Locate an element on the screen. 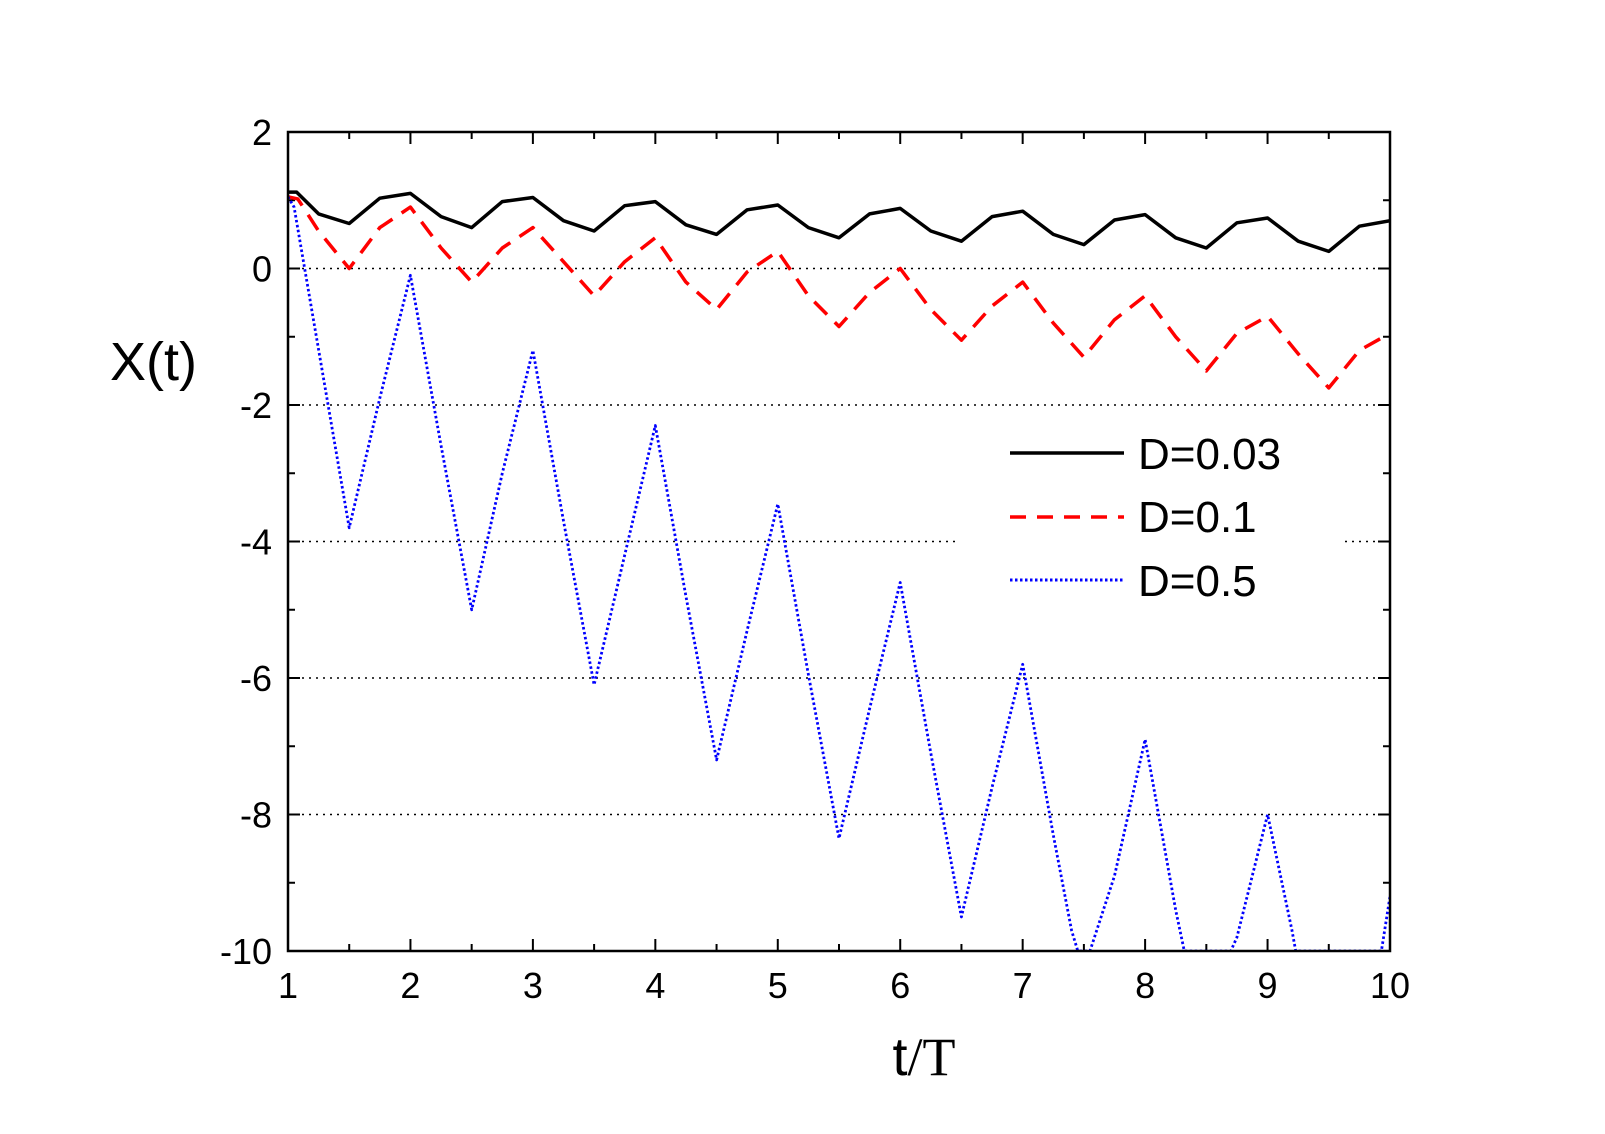 The height and width of the screenshot is (1134, 1605). legend-label-d01: D=0.1 is located at coordinates (1197, 517).